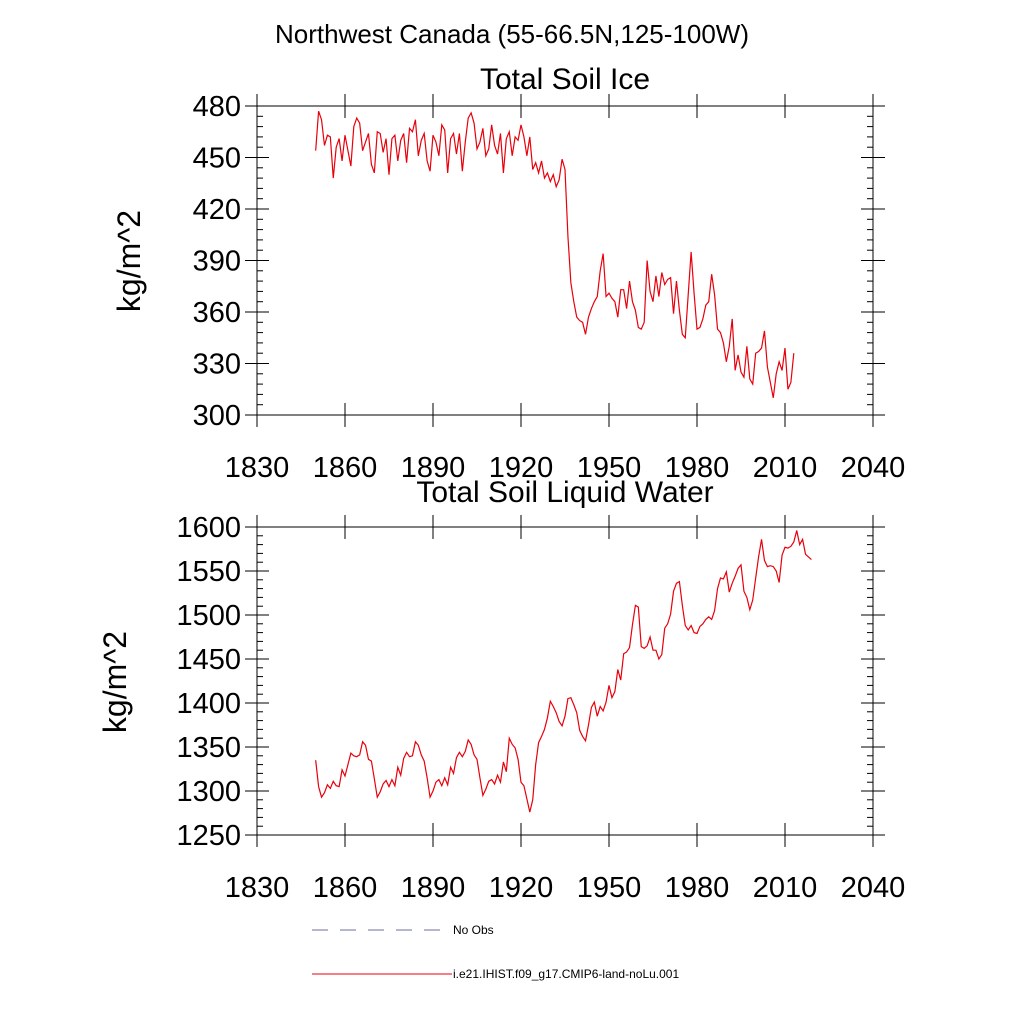 The width and height of the screenshot is (1024, 1024). Describe the element at coordinates (345, 468) in the screenshot. I see `xtick-label-soil-ice-1860: 1860` at that location.